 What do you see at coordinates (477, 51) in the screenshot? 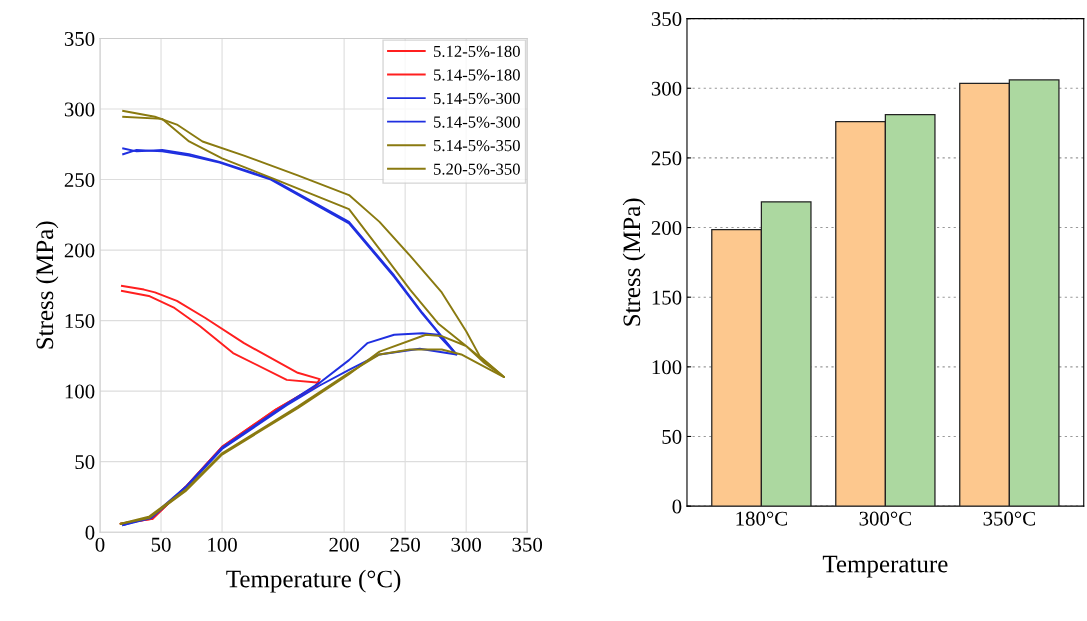
I see `legend-label: 5.12-5%-180` at bounding box center [477, 51].